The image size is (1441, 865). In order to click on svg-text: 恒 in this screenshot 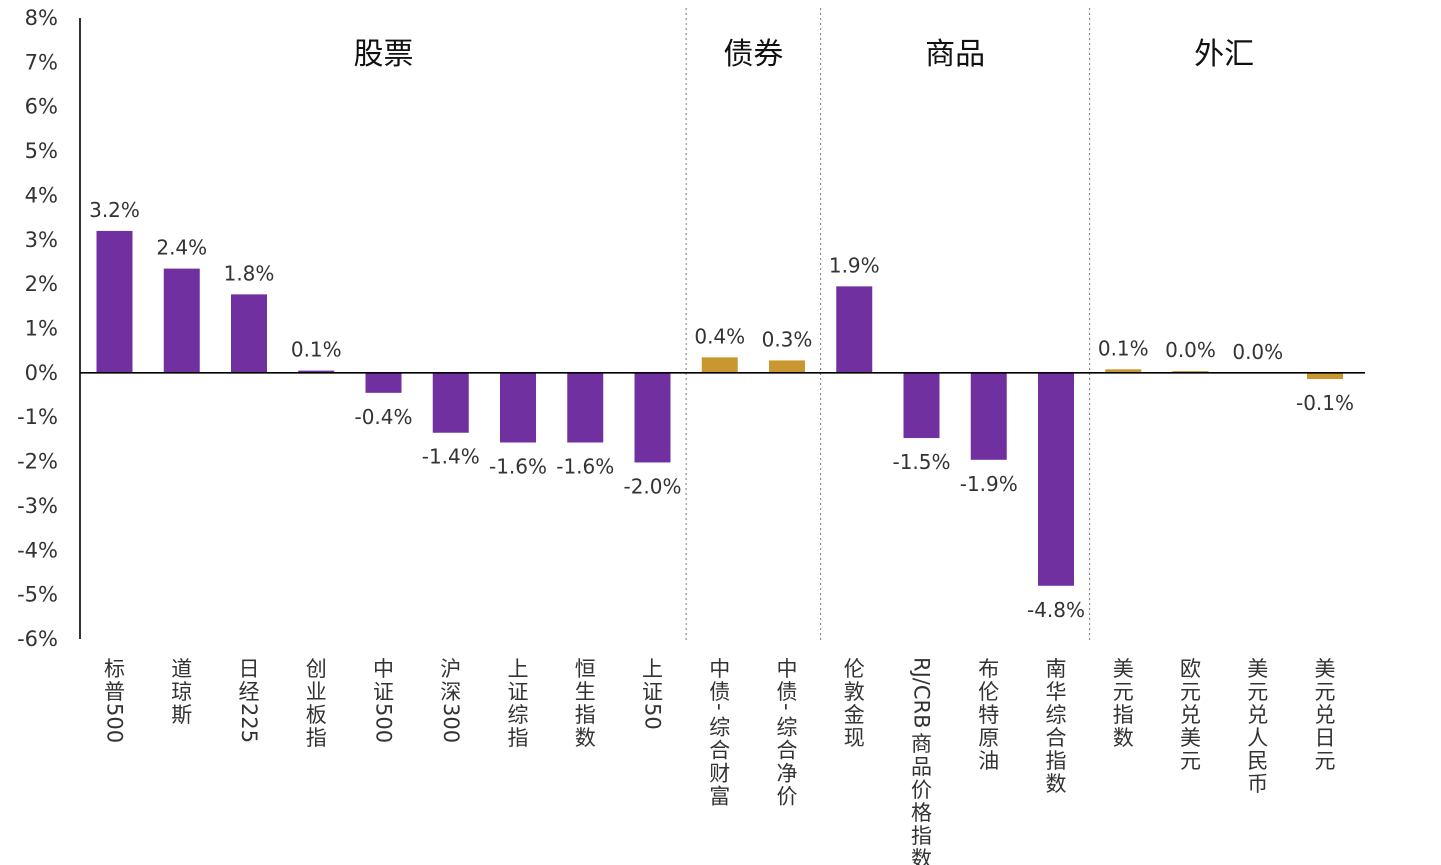, I will do `click(585, 669)`.